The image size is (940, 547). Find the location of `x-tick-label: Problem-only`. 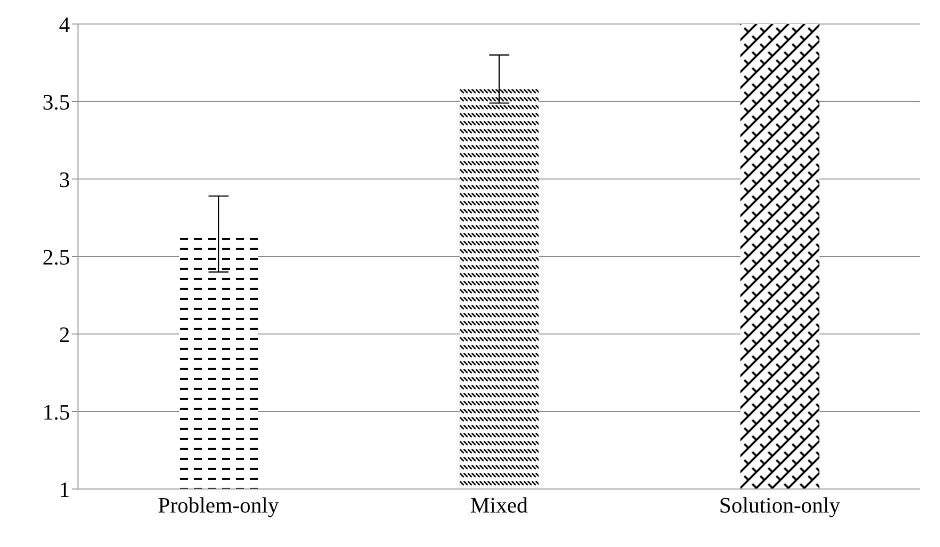

x-tick-label: Problem-only is located at coordinates (218, 505).